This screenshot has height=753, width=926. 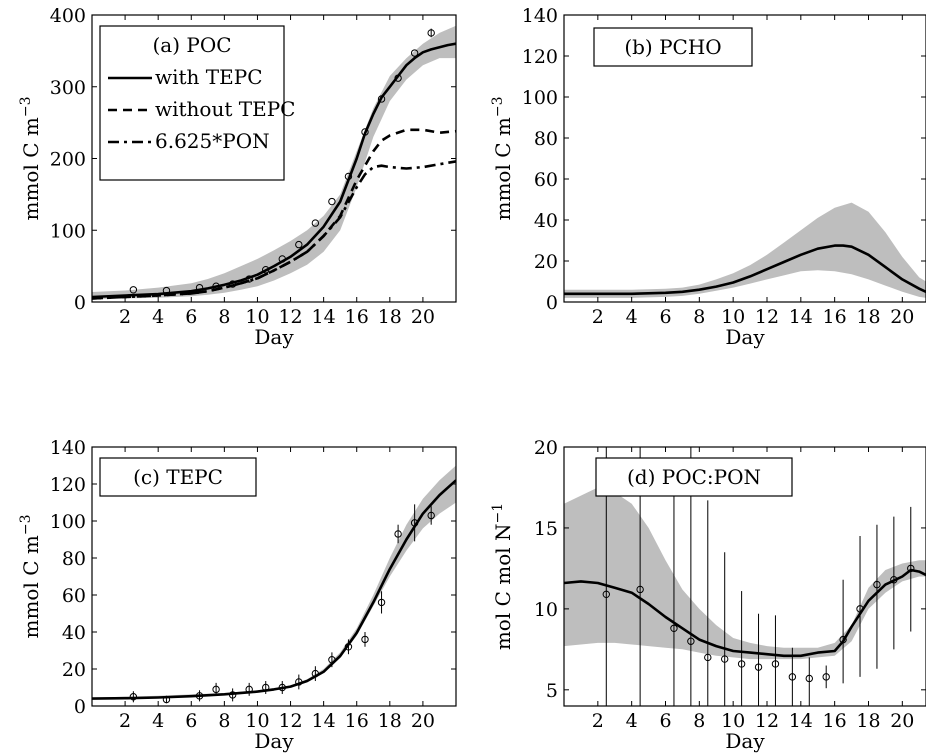 I want to click on y-axis-label-superscript: −1, so click(x=498, y=513).